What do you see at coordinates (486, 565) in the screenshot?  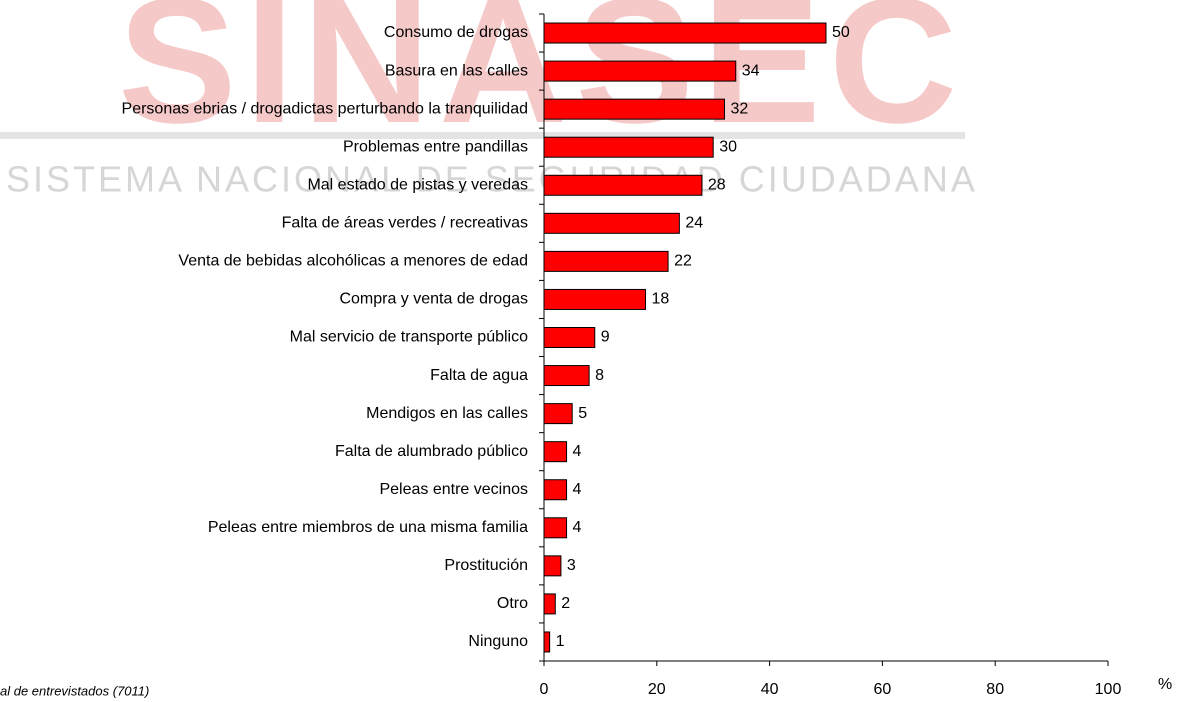 I see `y-tick-label: Prostitución` at bounding box center [486, 565].